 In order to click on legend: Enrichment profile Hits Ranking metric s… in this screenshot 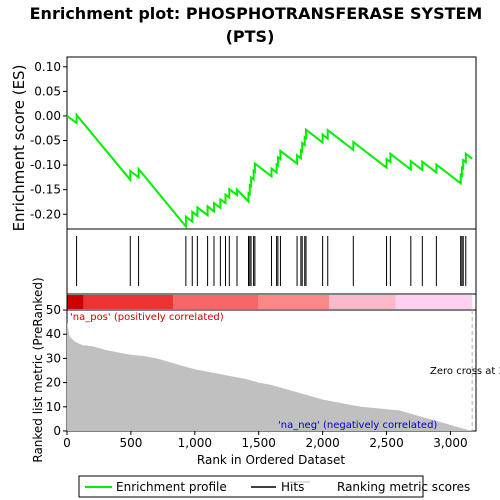, I will do `click(274, 486)`.